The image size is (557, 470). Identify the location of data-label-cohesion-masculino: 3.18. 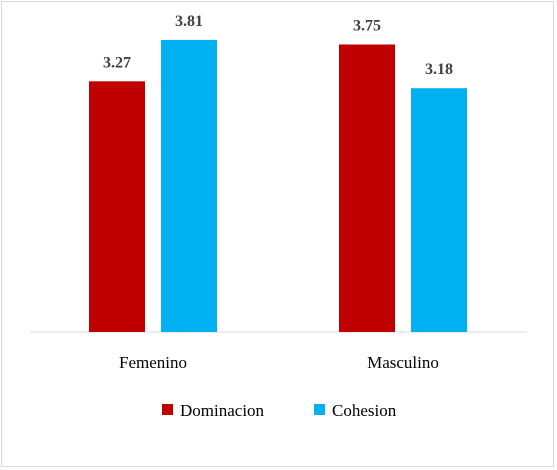
(439, 69).